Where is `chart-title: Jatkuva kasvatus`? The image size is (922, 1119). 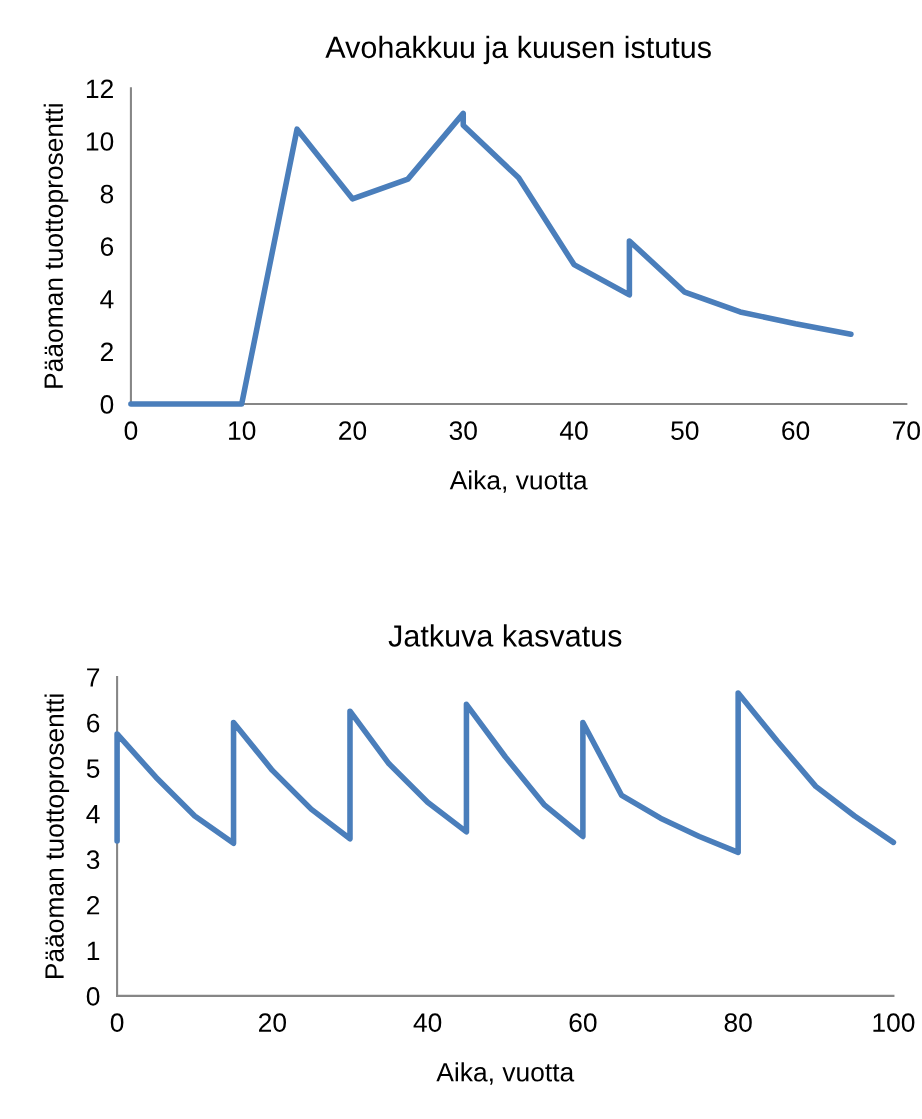 chart-title: Jatkuva kasvatus is located at coordinates (505, 635).